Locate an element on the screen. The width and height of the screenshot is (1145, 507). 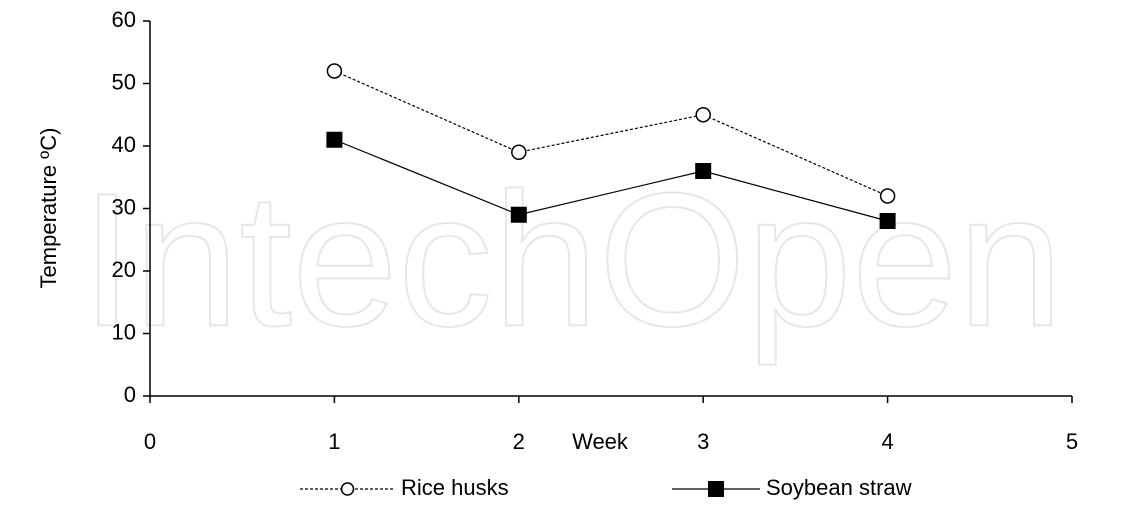
x-tick-label: 0 is located at coordinates (150, 441).